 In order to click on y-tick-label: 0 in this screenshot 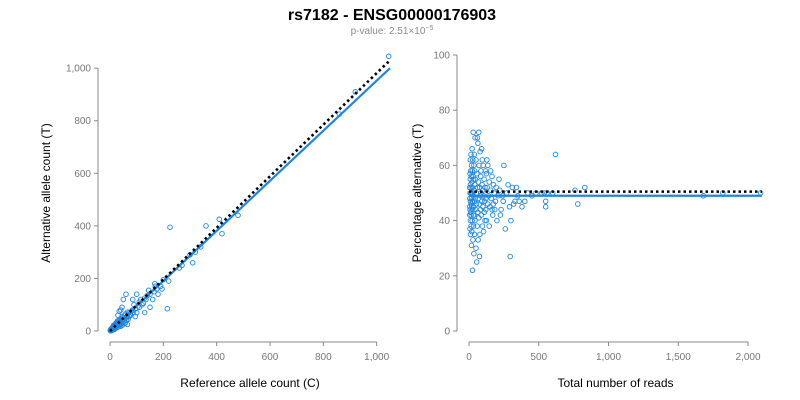, I will do `click(447, 332)`.